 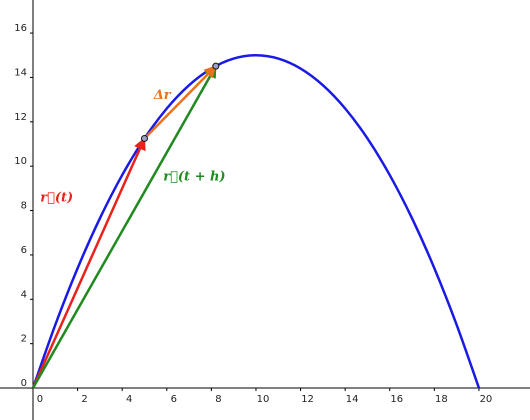 What do you see at coordinates (56, 198) in the screenshot?
I see `vector-label: r⃗(t)` at bounding box center [56, 198].